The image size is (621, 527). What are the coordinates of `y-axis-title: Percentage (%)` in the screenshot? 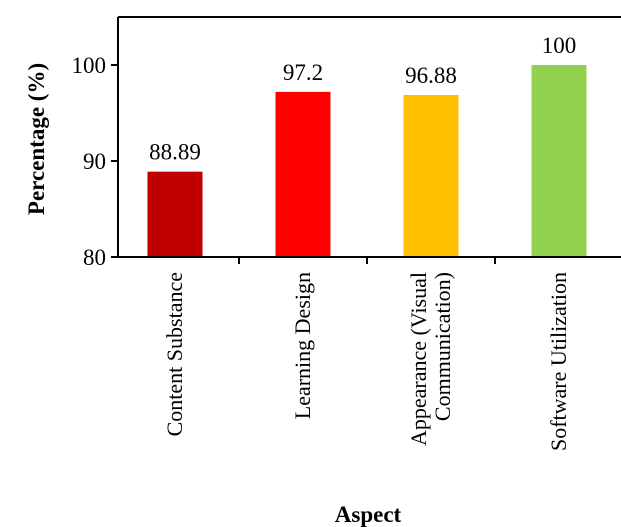 It's located at (36, 139).